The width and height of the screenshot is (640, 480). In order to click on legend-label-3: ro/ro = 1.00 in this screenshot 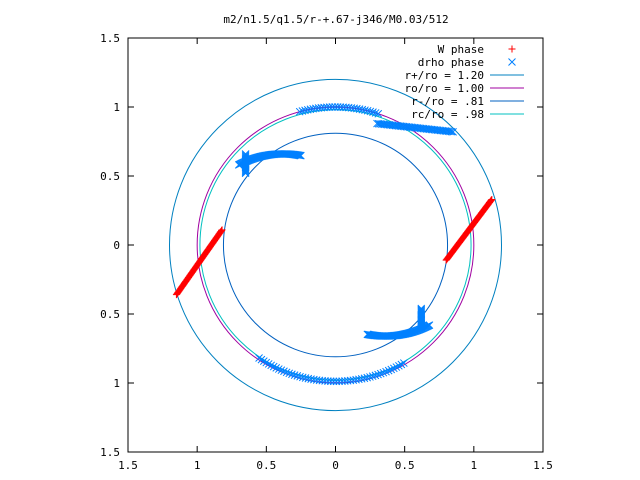, I will do `click(444, 88)`.